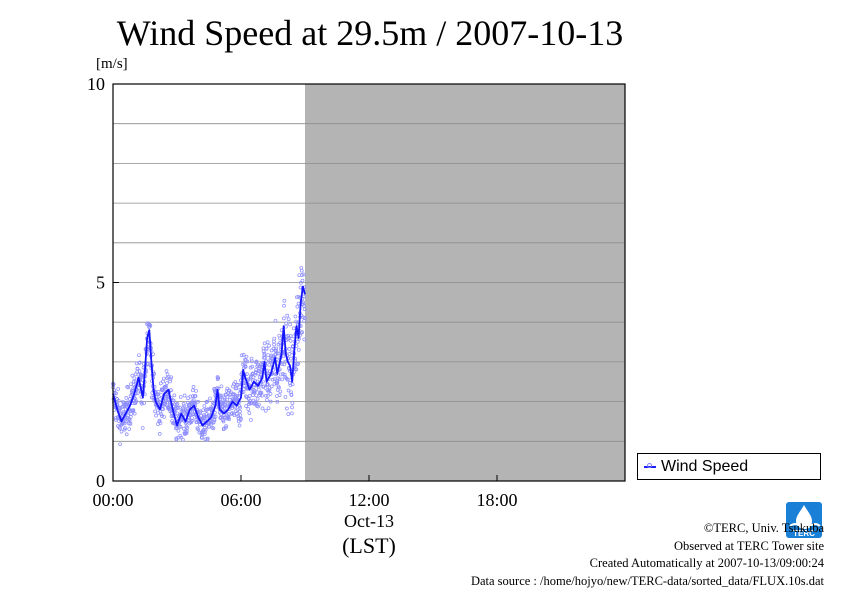  Describe the element at coordinates (804, 520) in the screenshot. I see `terc-logo: TERC` at that location.